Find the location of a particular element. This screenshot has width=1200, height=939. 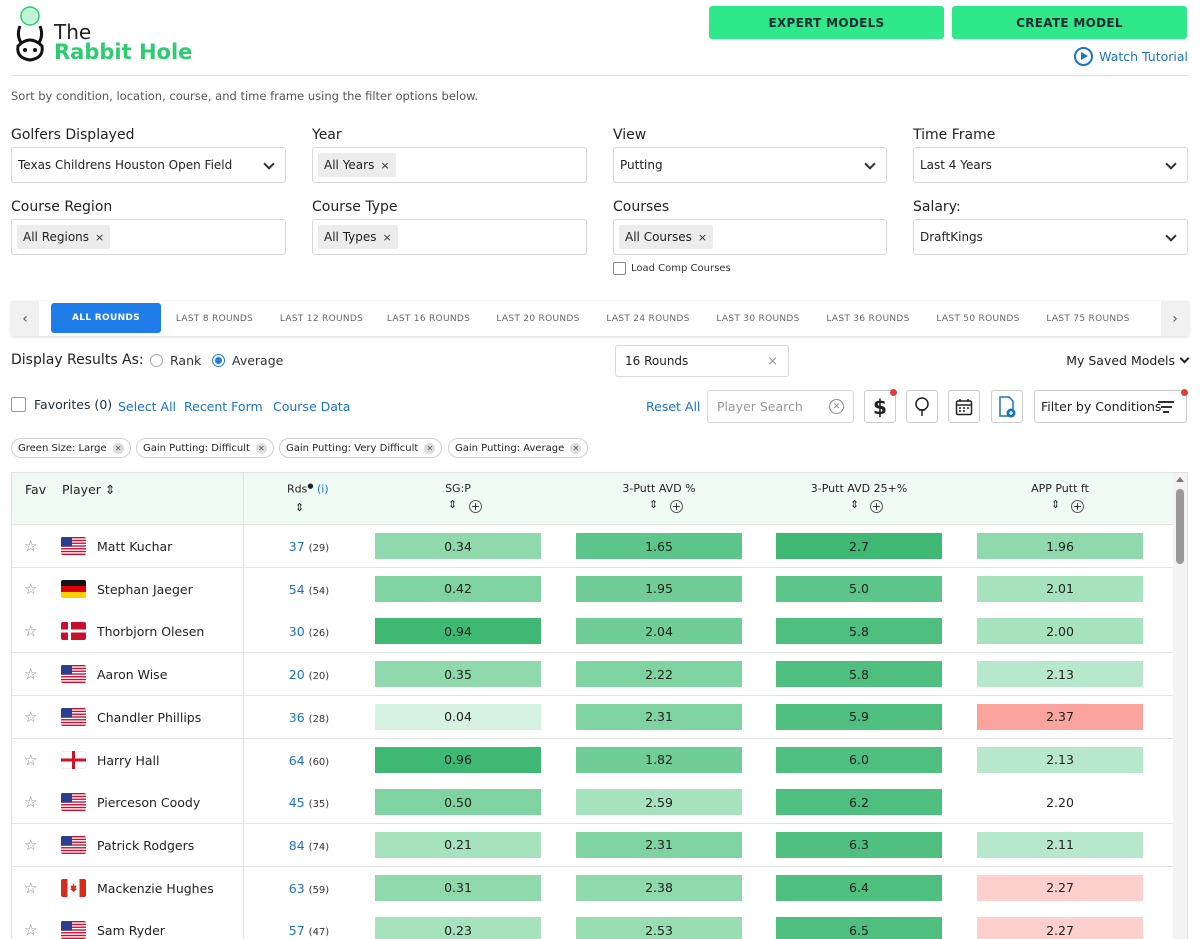

table-row: ☆ Matt Kuchar 37 (29) 0.34 1.65 2.7 1.96 is located at coordinates (593, 546).